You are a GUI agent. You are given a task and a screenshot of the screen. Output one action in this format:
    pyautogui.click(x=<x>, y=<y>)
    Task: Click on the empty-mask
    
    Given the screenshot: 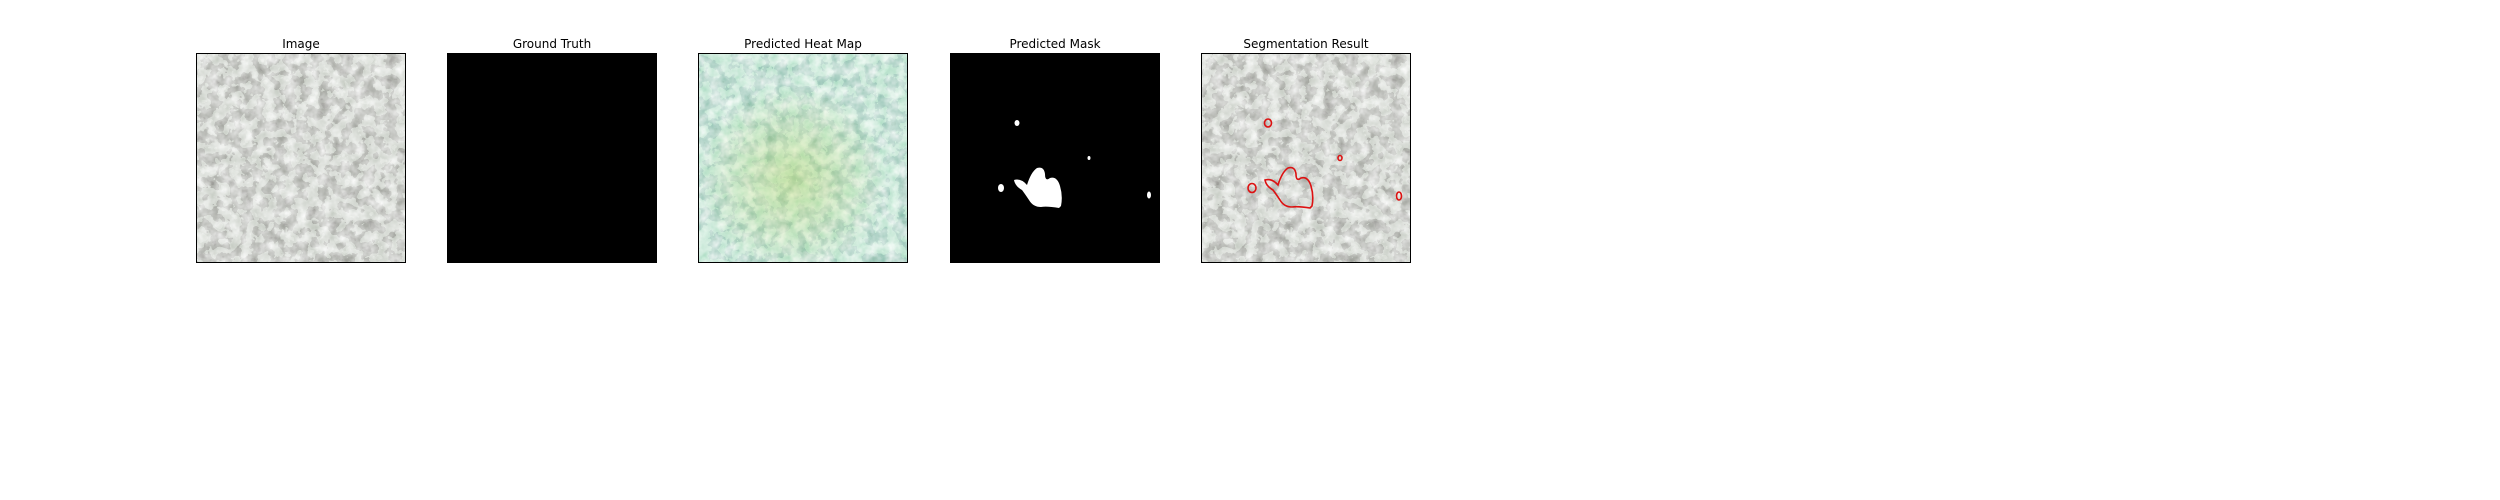 What is the action you would take?
    pyautogui.click(x=552, y=158)
    